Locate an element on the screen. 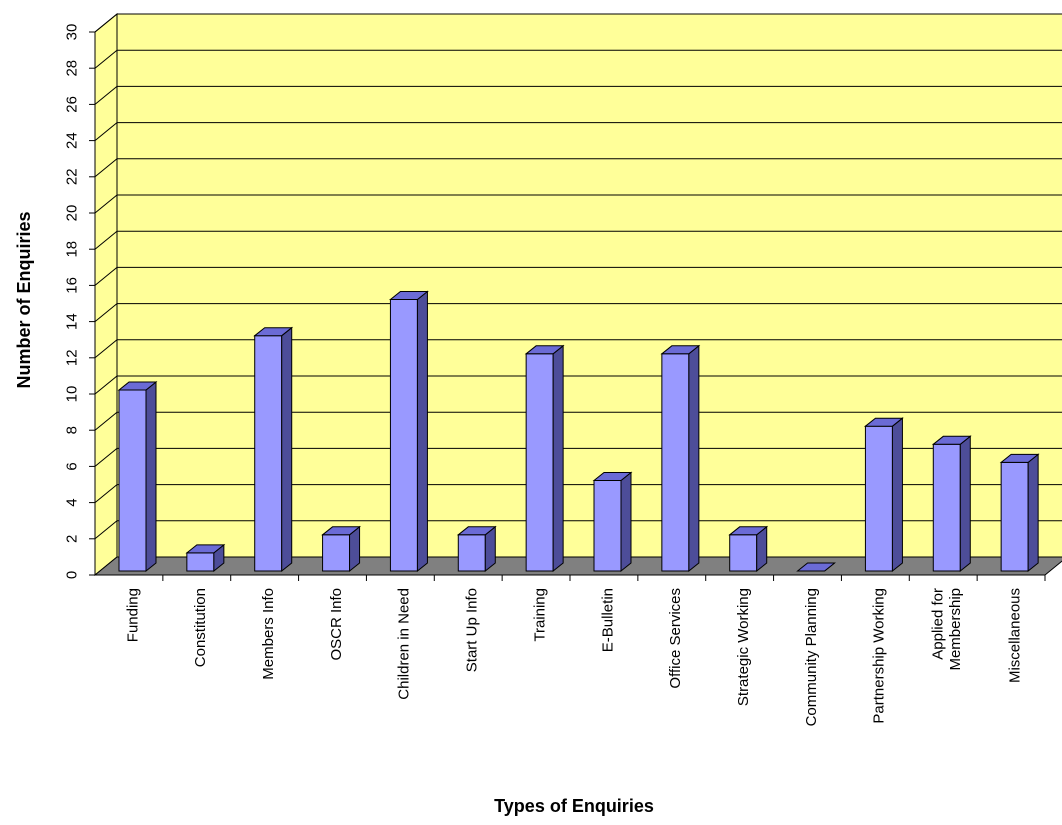 This screenshot has width=1062, height=825. x-category-label: Training is located at coordinates (539, 615).